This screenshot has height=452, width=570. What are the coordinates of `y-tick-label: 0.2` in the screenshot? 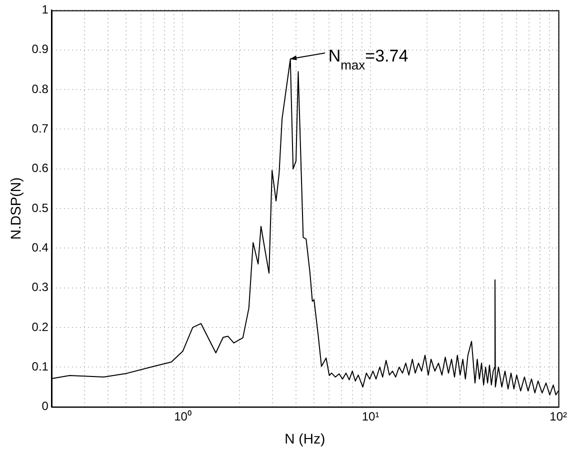 It's located at (40, 327).